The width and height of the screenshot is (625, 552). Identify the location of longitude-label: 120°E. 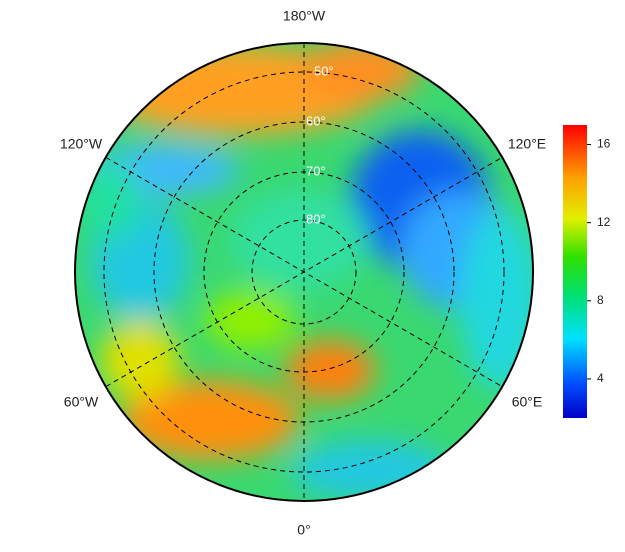
(527, 144).